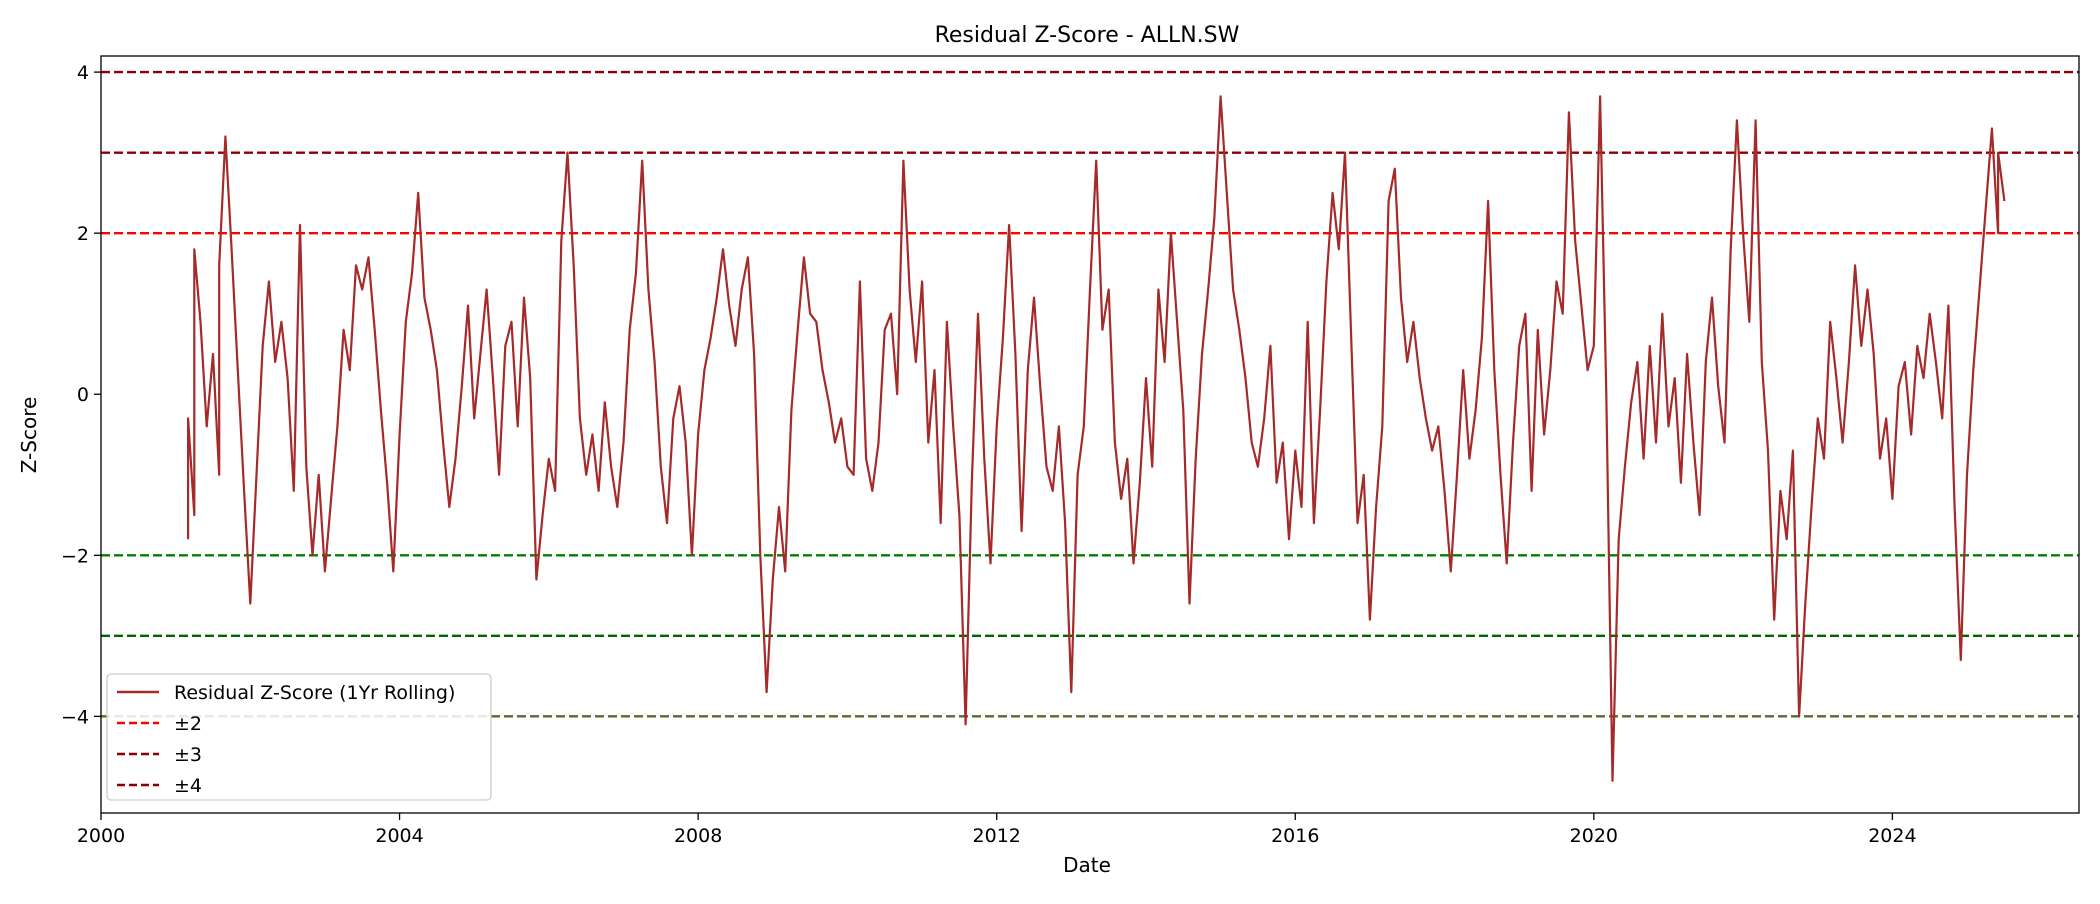 Image resolution: width=2100 pixels, height=904 pixels. Describe the element at coordinates (75, 556) in the screenshot. I see `y-tick-label: −2` at that location.